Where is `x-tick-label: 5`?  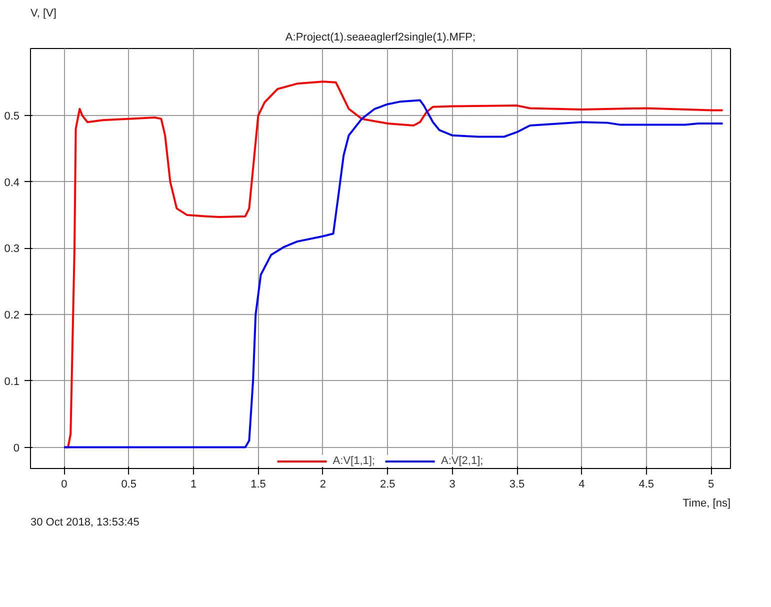
x-tick-label: 5 is located at coordinates (711, 484).